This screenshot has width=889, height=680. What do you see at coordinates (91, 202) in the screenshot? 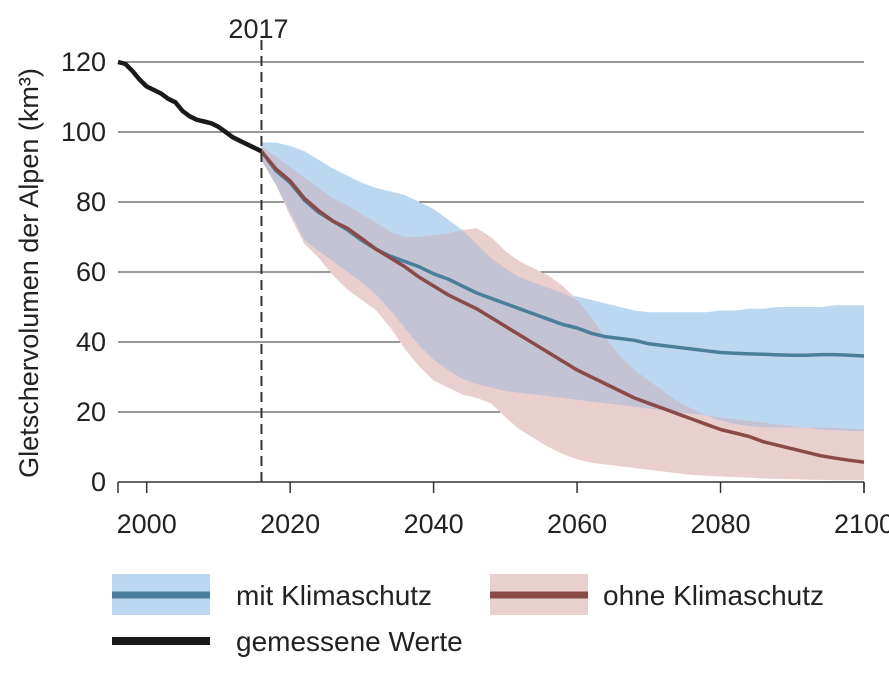
I see `y-tick-label-80: 80` at bounding box center [91, 202].